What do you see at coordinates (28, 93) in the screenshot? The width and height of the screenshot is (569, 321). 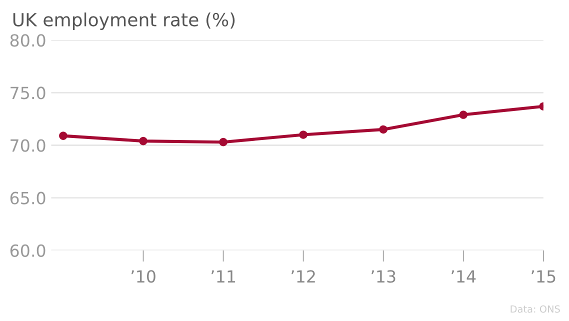 I see `y-tick-label: 75.0` at bounding box center [28, 93].